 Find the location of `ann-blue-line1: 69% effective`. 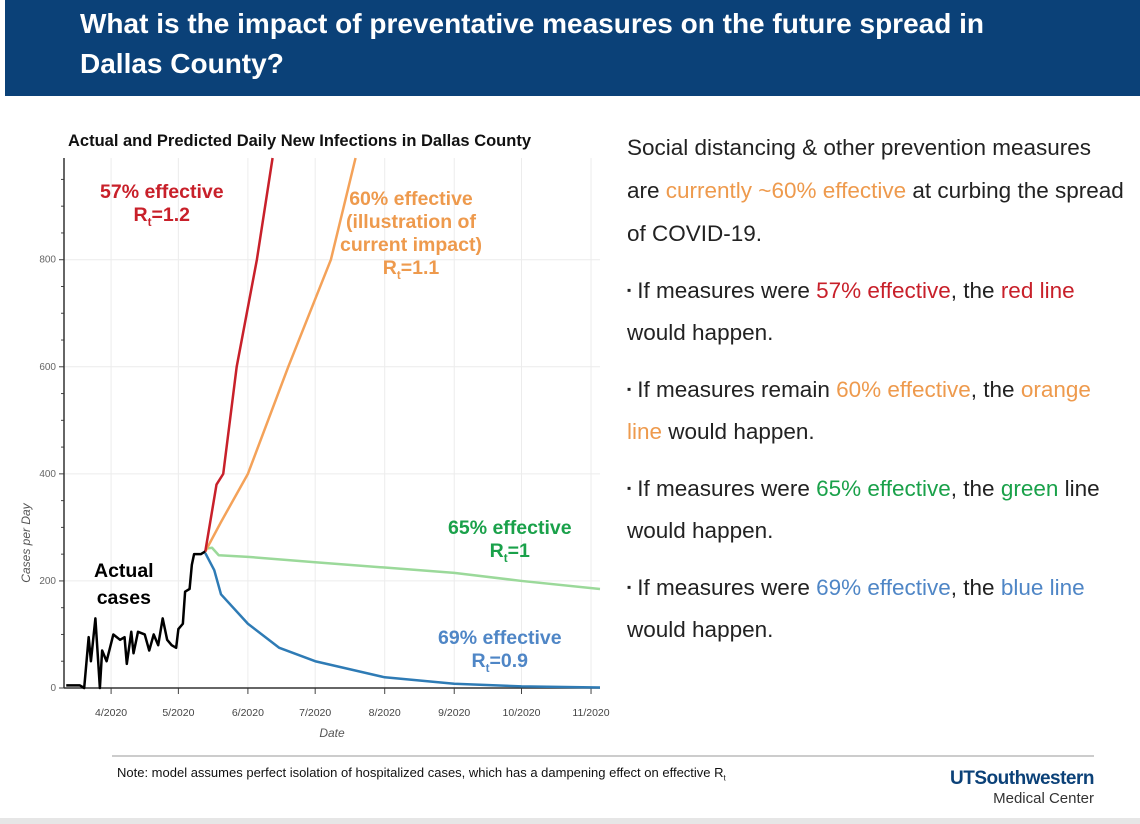

ann-blue-line1: 69% effective is located at coordinates (500, 638).